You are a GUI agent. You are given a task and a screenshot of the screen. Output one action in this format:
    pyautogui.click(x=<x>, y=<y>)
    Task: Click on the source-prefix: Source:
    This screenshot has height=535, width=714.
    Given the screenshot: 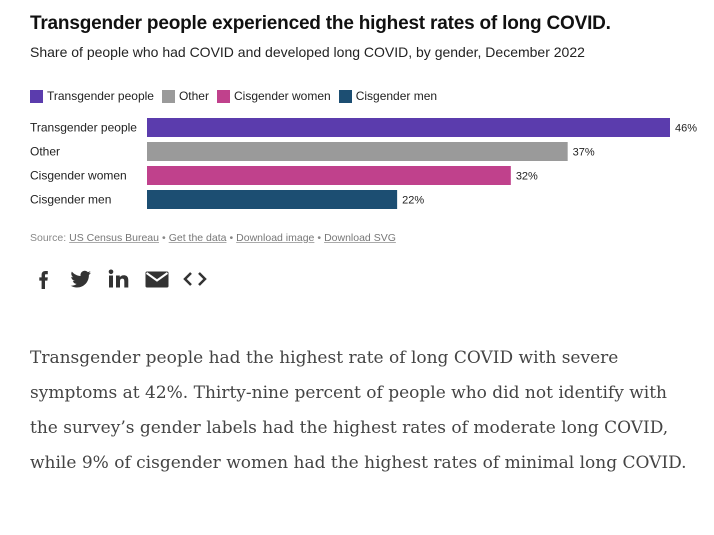 What is the action you would take?
    pyautogui.click(x=50, y=238)
    